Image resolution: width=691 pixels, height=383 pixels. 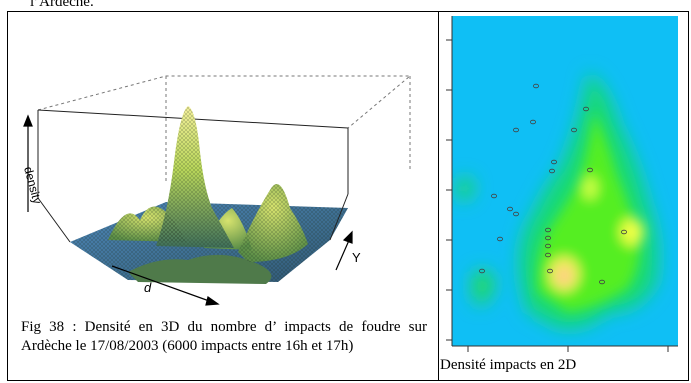 What do you see at coordinates (200, 269) in the screenshot?
I see `surface-ridge-front` at bounding box center [200, 269].